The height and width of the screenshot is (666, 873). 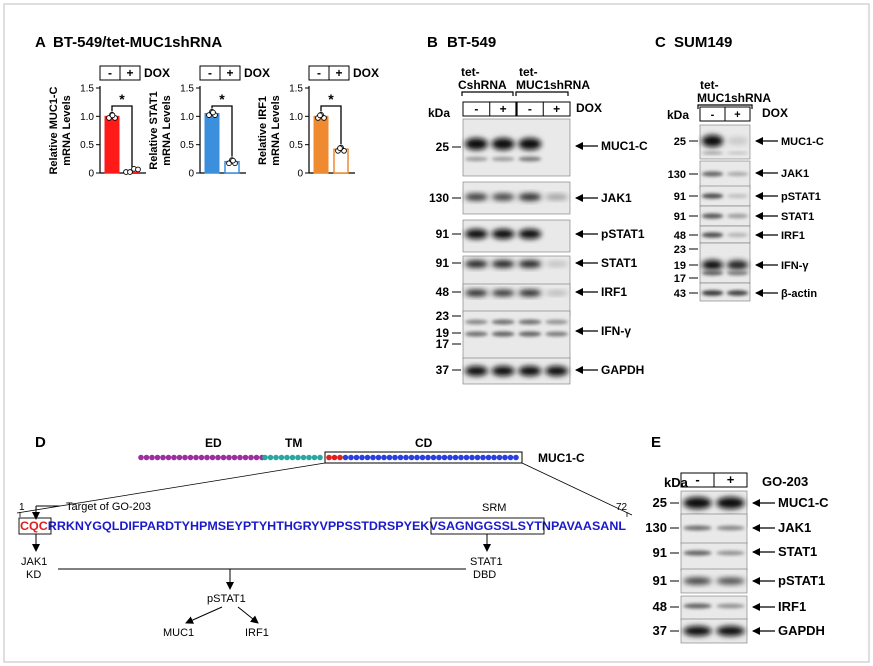 What do you see at coordinates (87, 145) in the screenshot?
I see `y-tick-label: 0.5` at bounding box center [87, 145].